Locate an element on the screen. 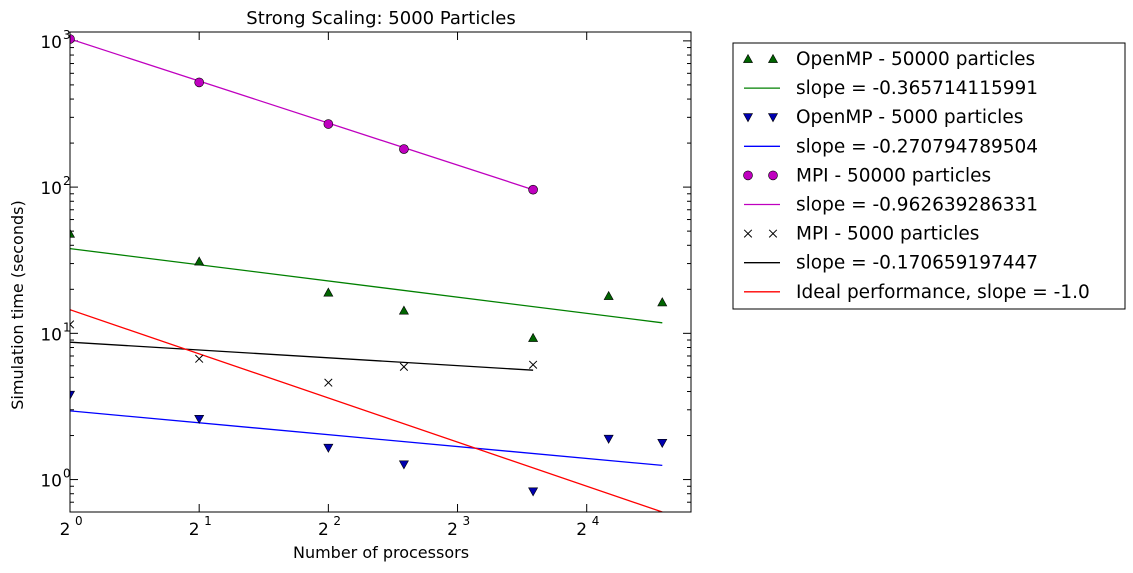  legend-label: MPI - 50000 particles is located at coordinates (893, 175).